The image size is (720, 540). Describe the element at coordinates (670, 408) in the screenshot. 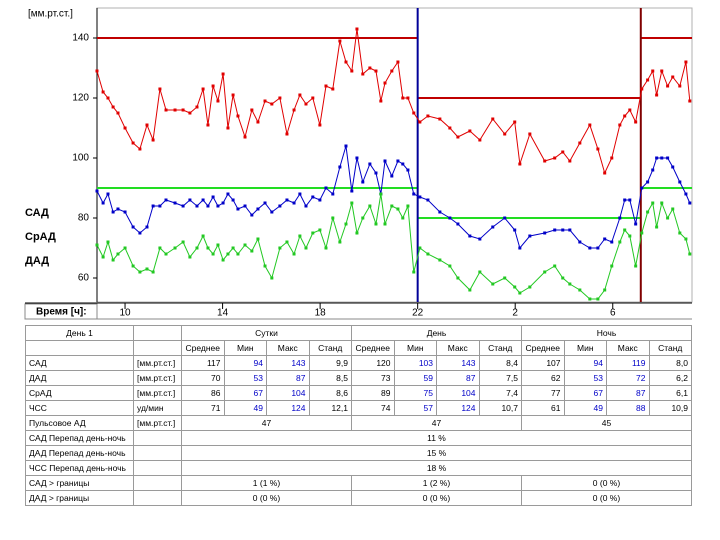

I see `table-cell: 10,9` at that location.